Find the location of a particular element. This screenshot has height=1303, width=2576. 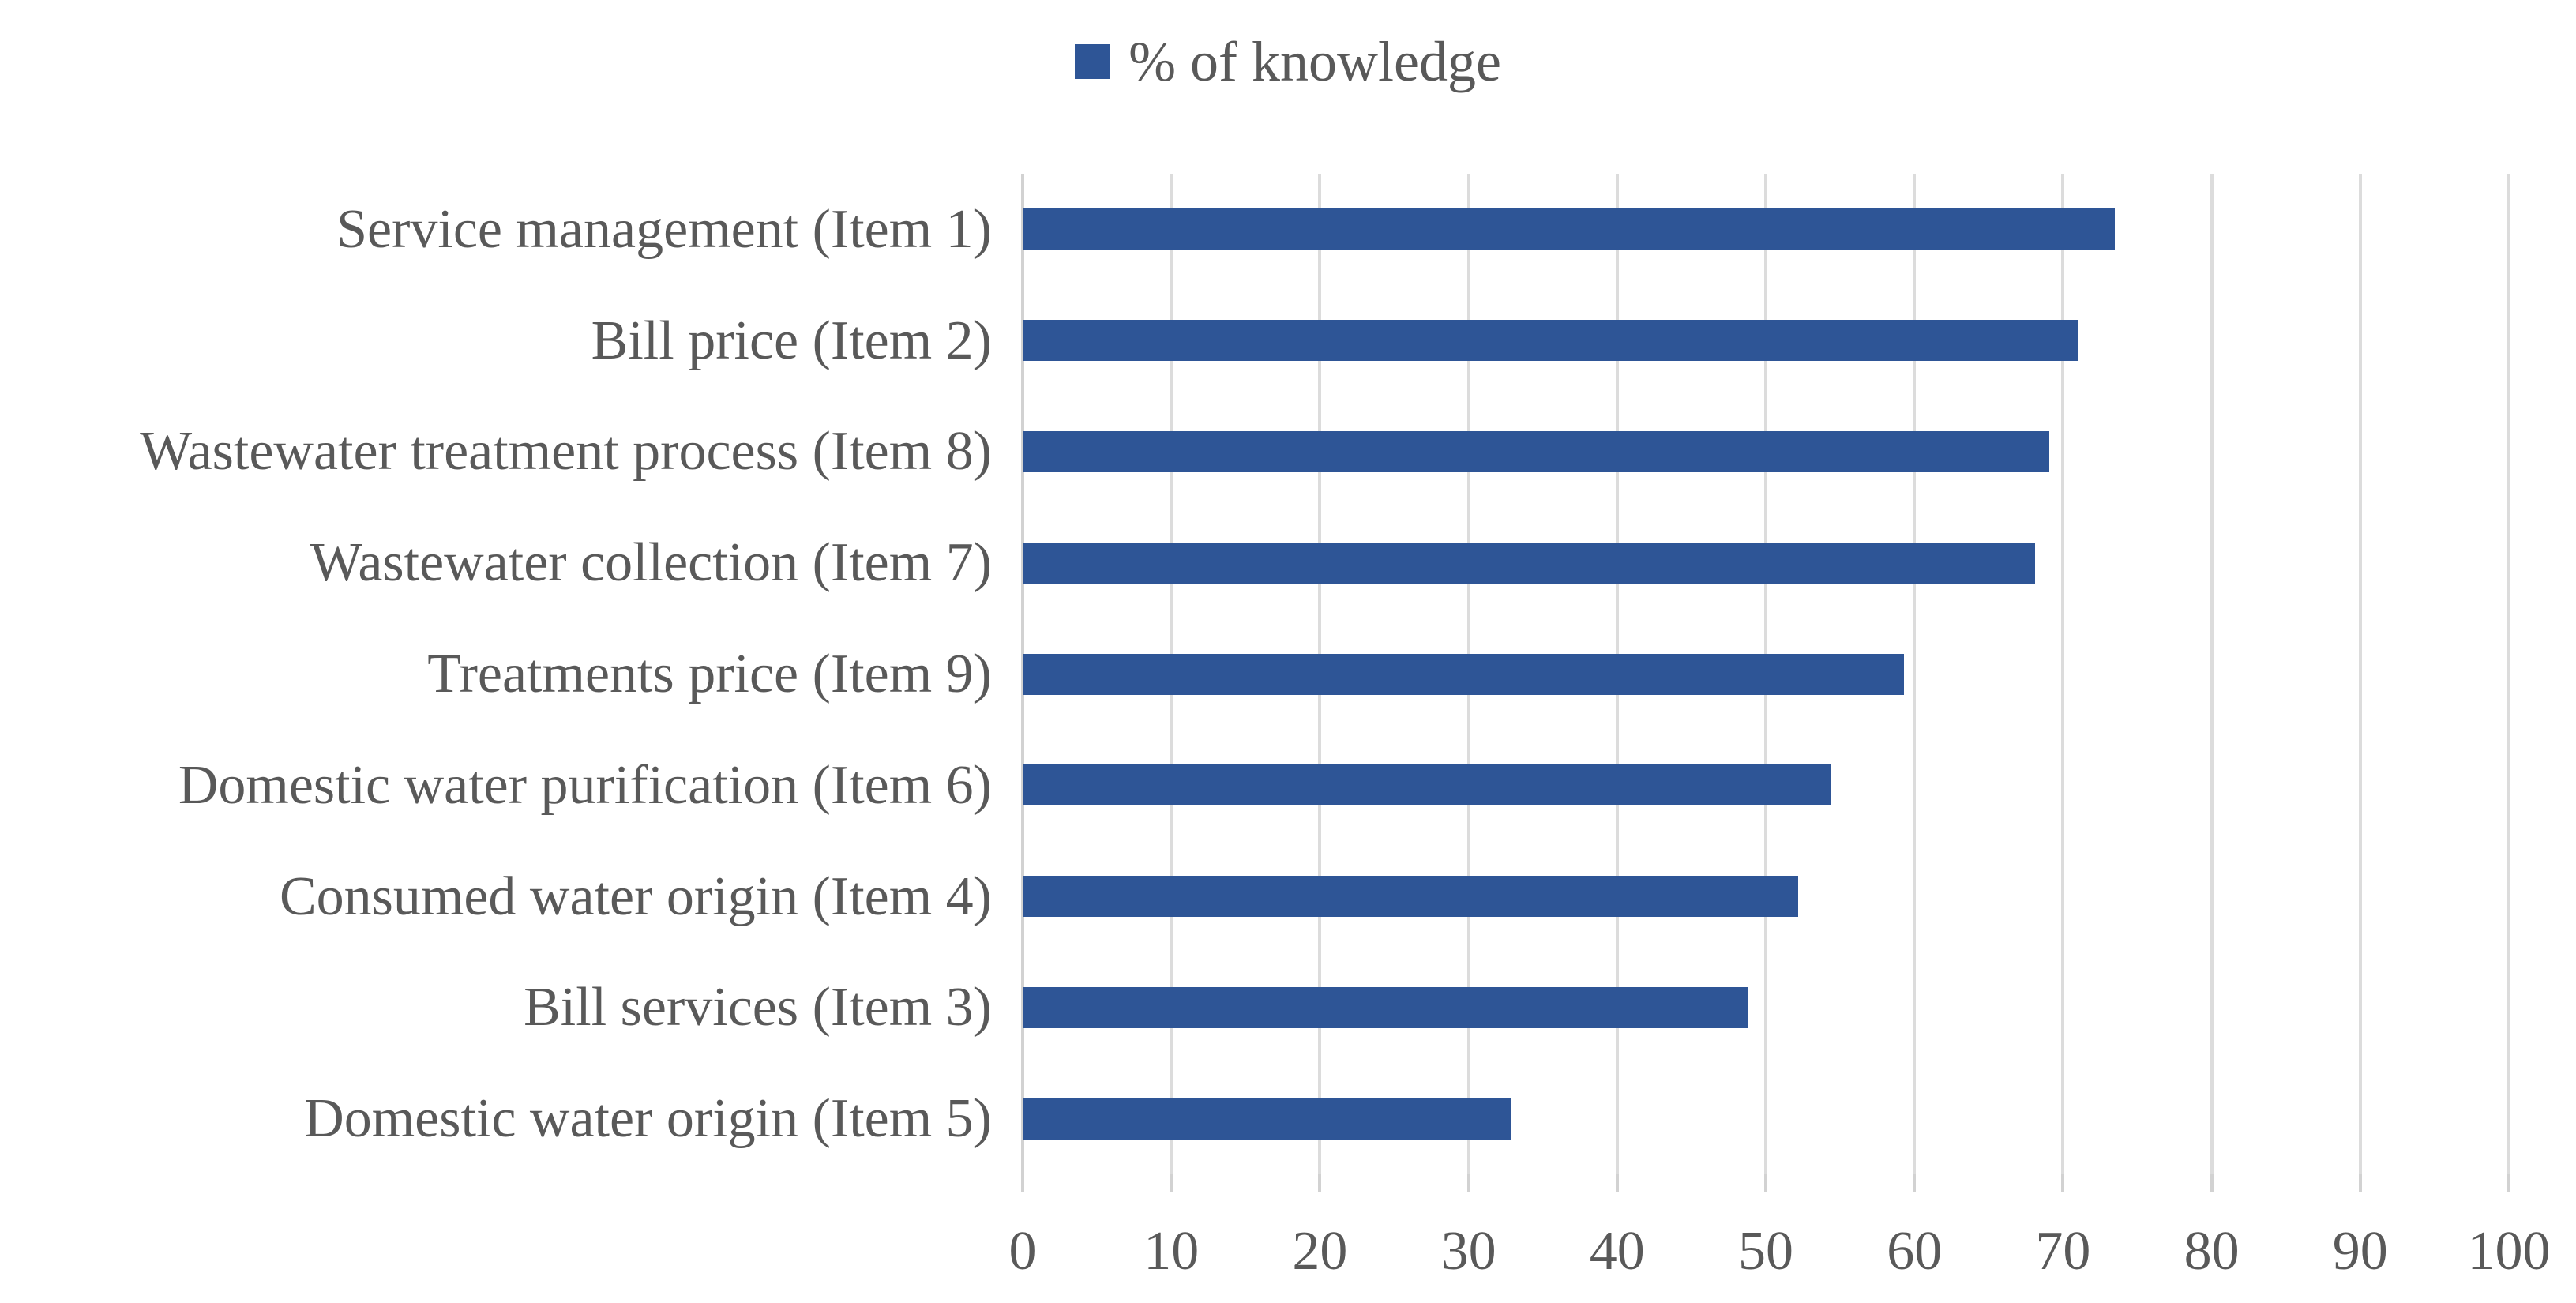

category-label: Treatments price (Item 9) is located at coordinates (709, 673).